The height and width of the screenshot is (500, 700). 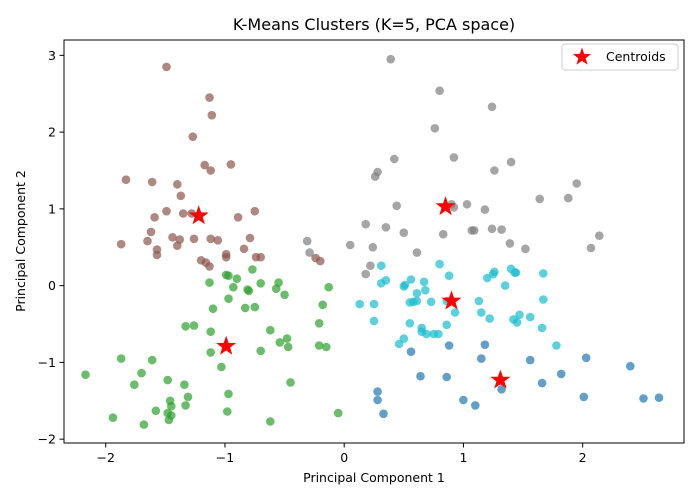 What do you see at coordinates (47, 362) in the screenshot?
I see `y-tick-label: −1` at bounding box center [47, 362].